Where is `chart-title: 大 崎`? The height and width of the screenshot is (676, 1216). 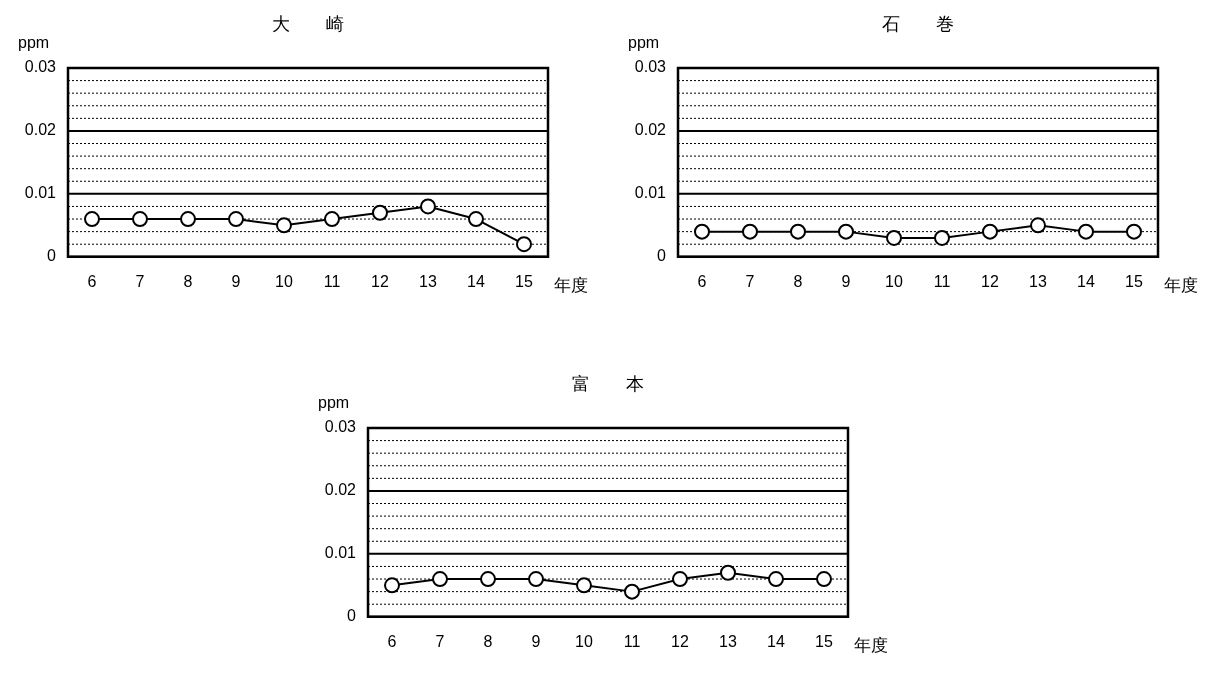
chart-title: 大 崎 is located at coordinates (308, 24).